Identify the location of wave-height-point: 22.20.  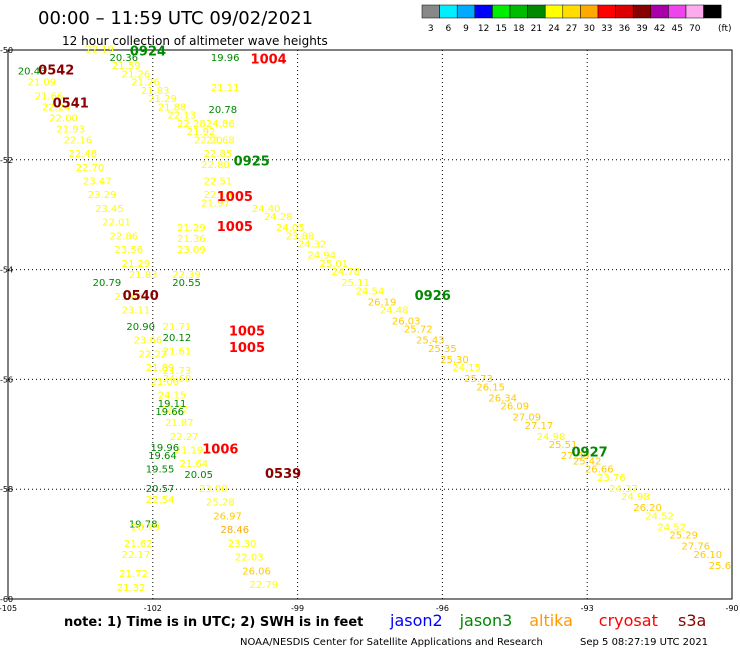
(208, 140).